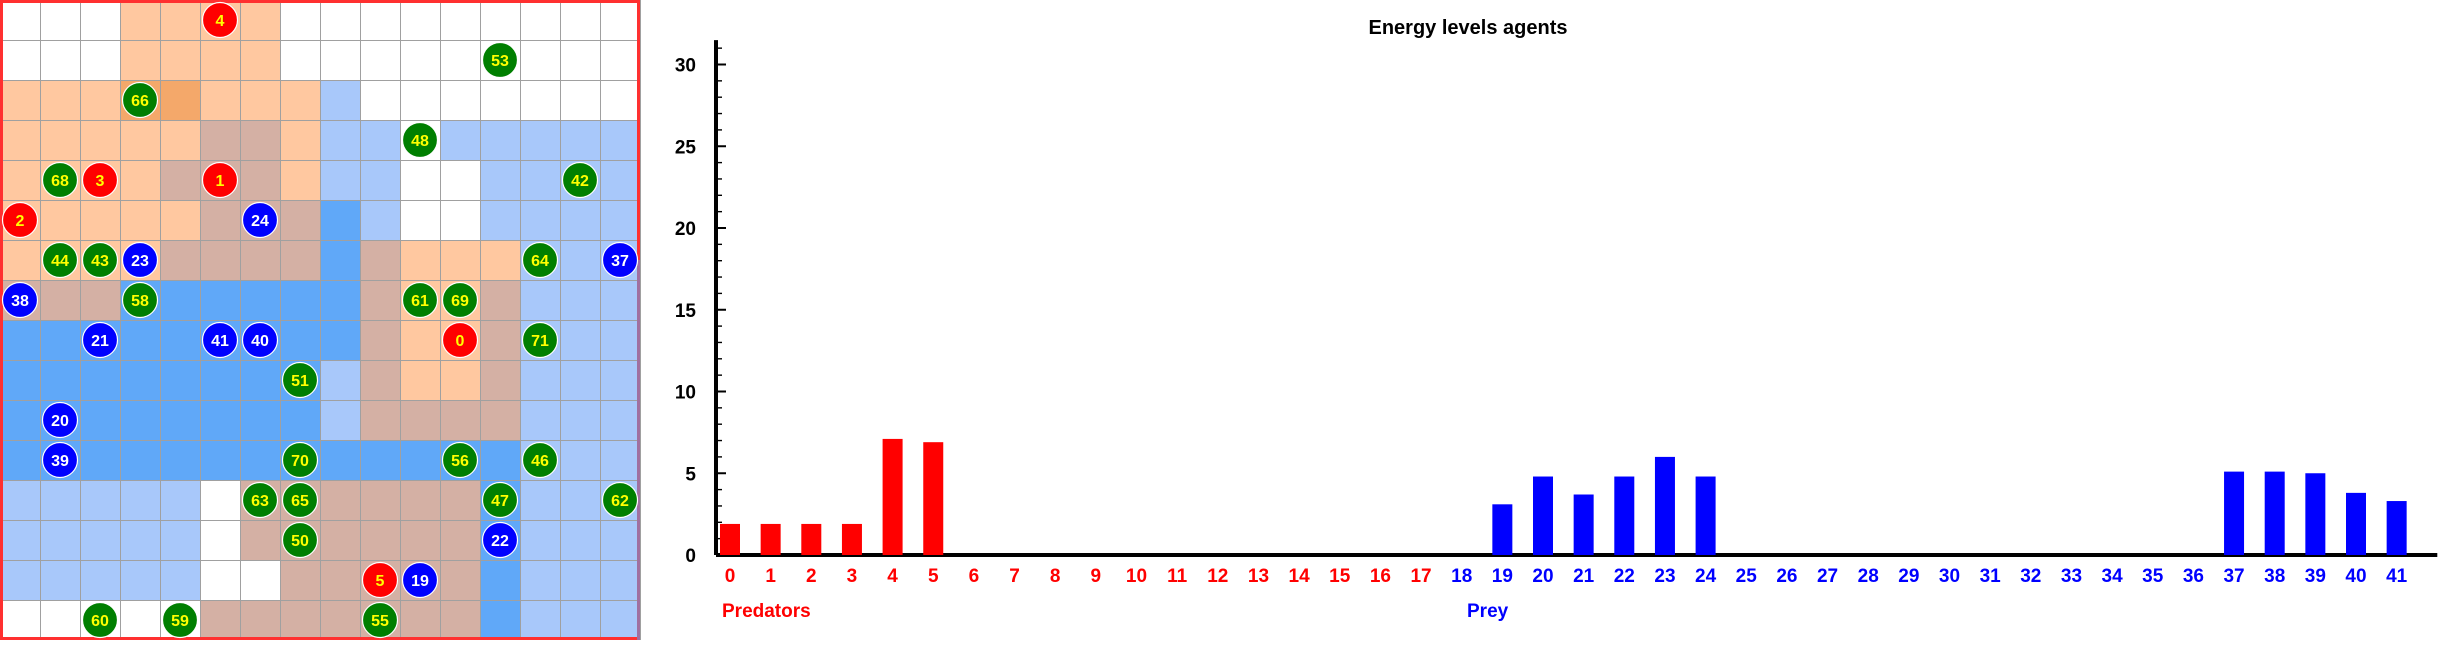  Describe the element at coordinates (100, 180) in the screenshot. I see `predator-agent: 3` at that location.